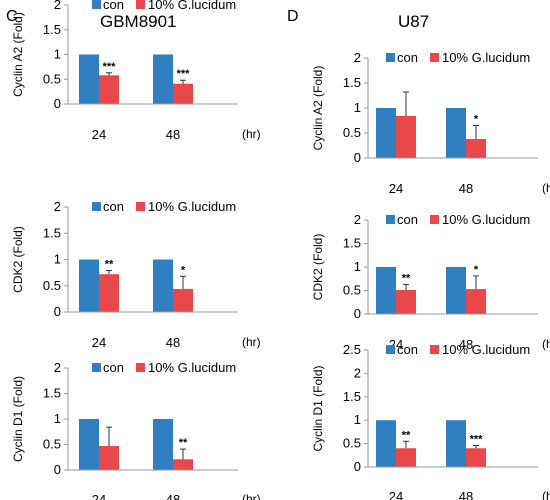 Image resolution: width=550 pixels, height=500 pixels. Describe the element at coordinates (138, 21) in the screenshot. I see `panel-title-gbm8901: GBM8901` at that location.